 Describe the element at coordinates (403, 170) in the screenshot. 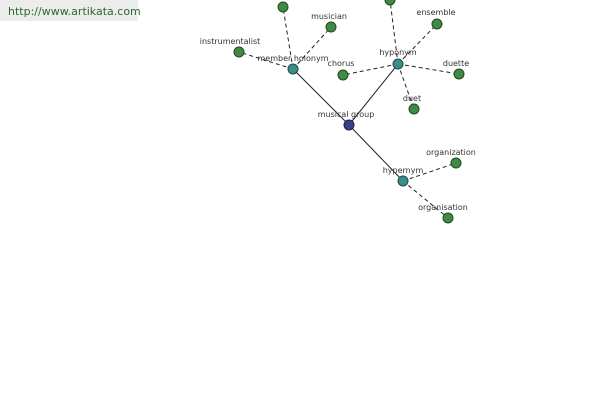

I see `node-label: hypernym` at that location.